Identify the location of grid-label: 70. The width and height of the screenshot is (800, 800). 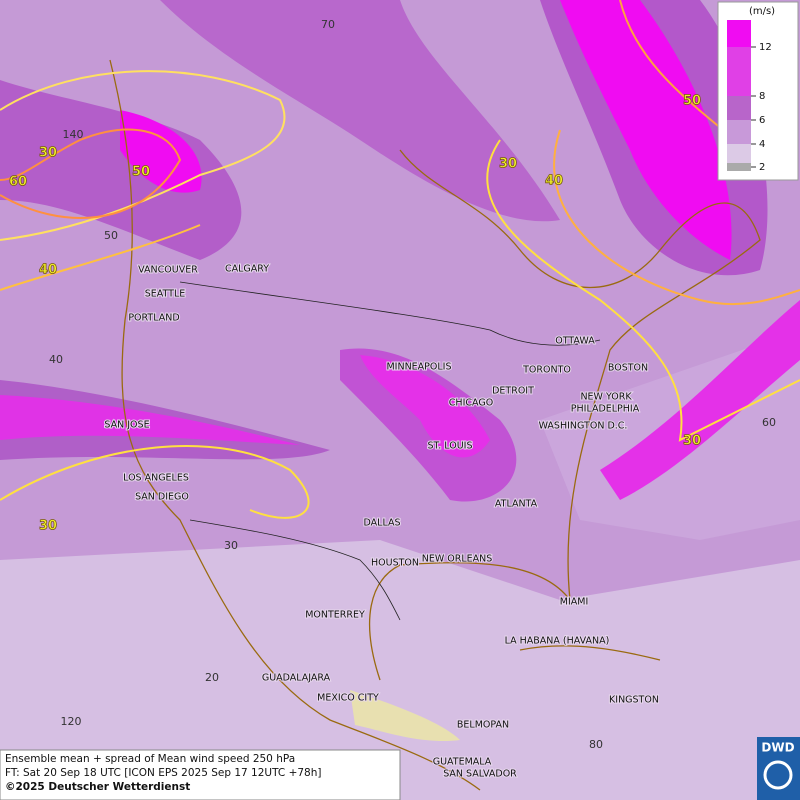
(328, 24).